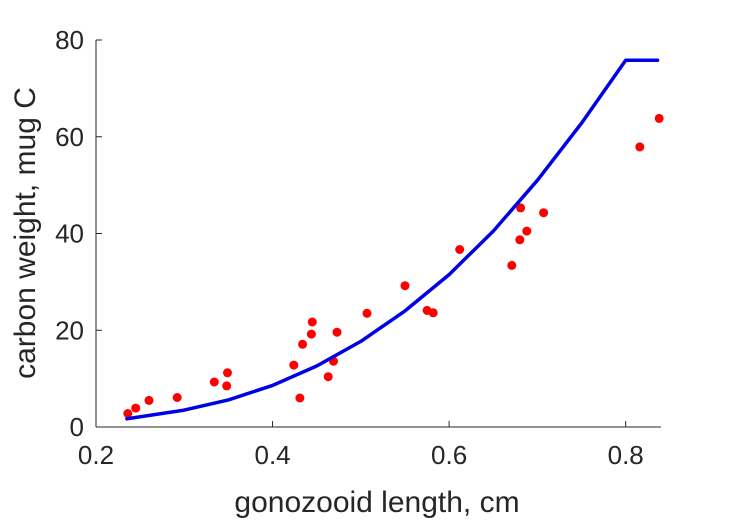  What do you see at coordinates (69, 40) in the screenshot?
I see `y-tick-label: 80` at bounding box center [69, 40].